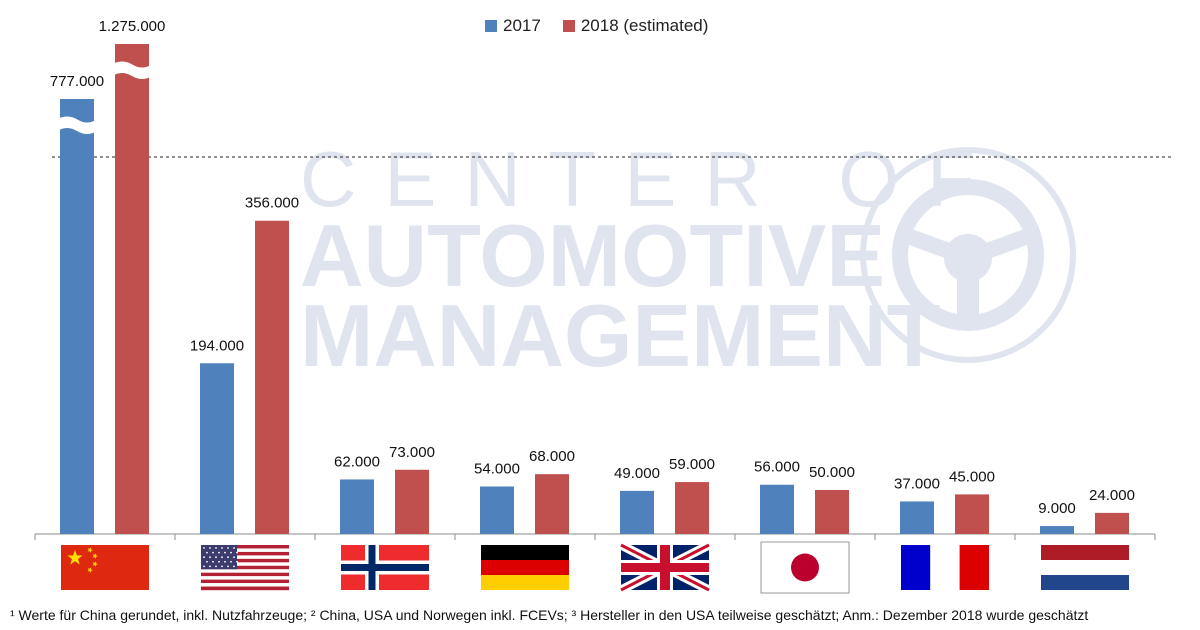 The image size is (1200, 630). I want to click on steering-wheel-rim, so click(968, 255).